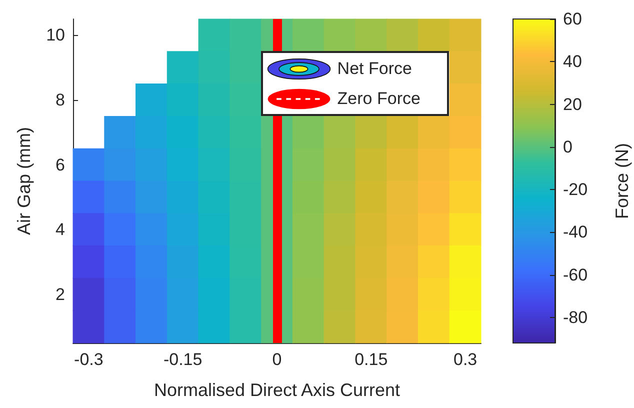  What do you see at coordinates (371, 359) in the screenshot?
I see `x-tick-label: 0.15` at bounding box center [371, 359].